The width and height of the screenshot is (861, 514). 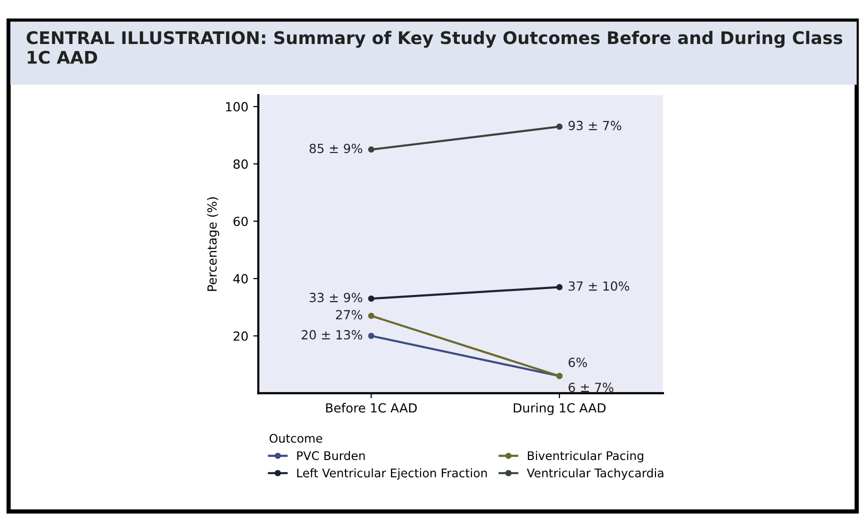 I want to click on data-label: 6%, so click(x=577, y=363).